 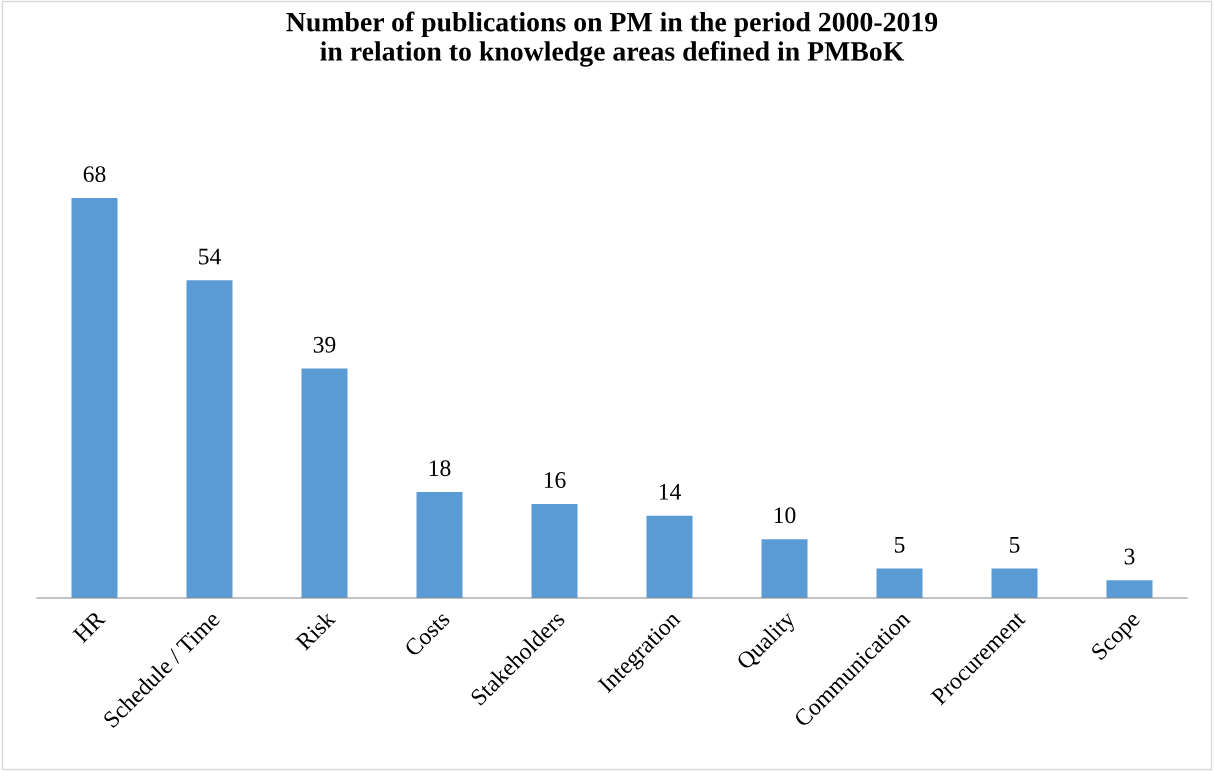 What do you see at coordinates (785, 515) in the screenshot?
I see `data-label: 10` at bounding box center [785, 515].